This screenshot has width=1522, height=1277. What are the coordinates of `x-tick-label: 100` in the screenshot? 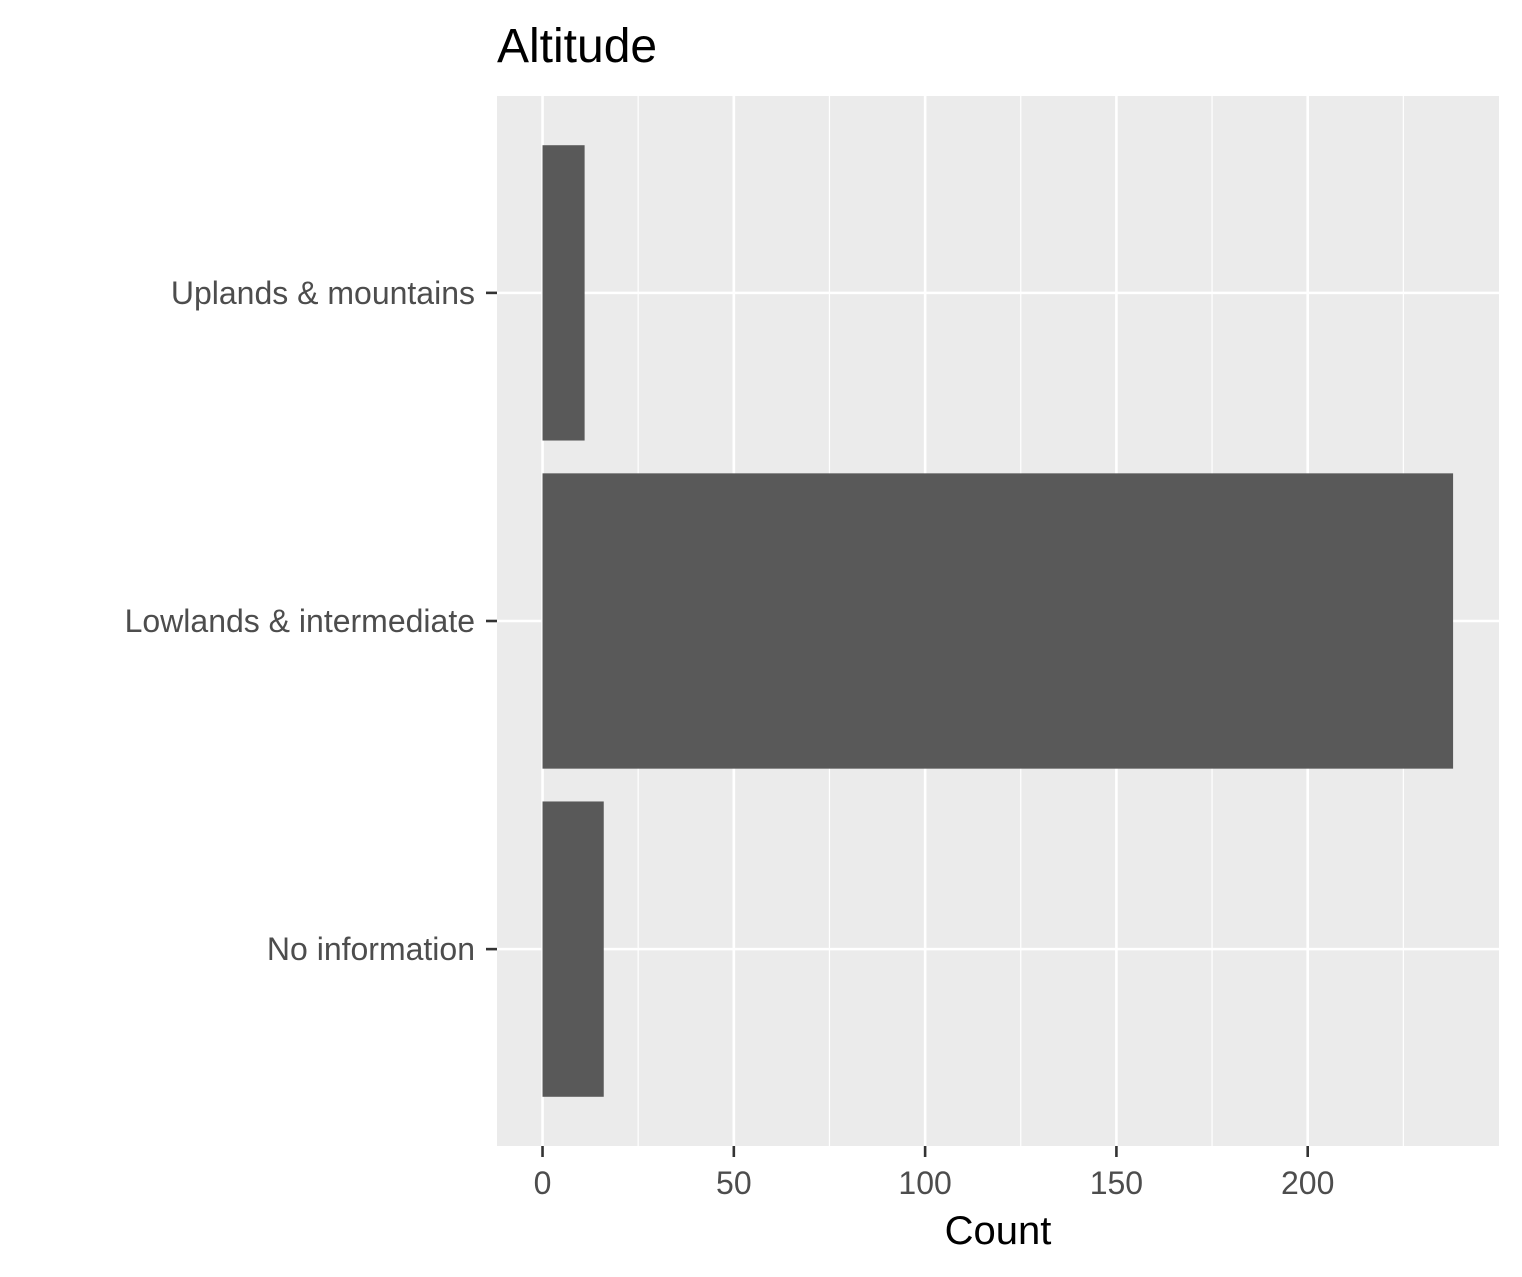 It's located at (924, 1183).